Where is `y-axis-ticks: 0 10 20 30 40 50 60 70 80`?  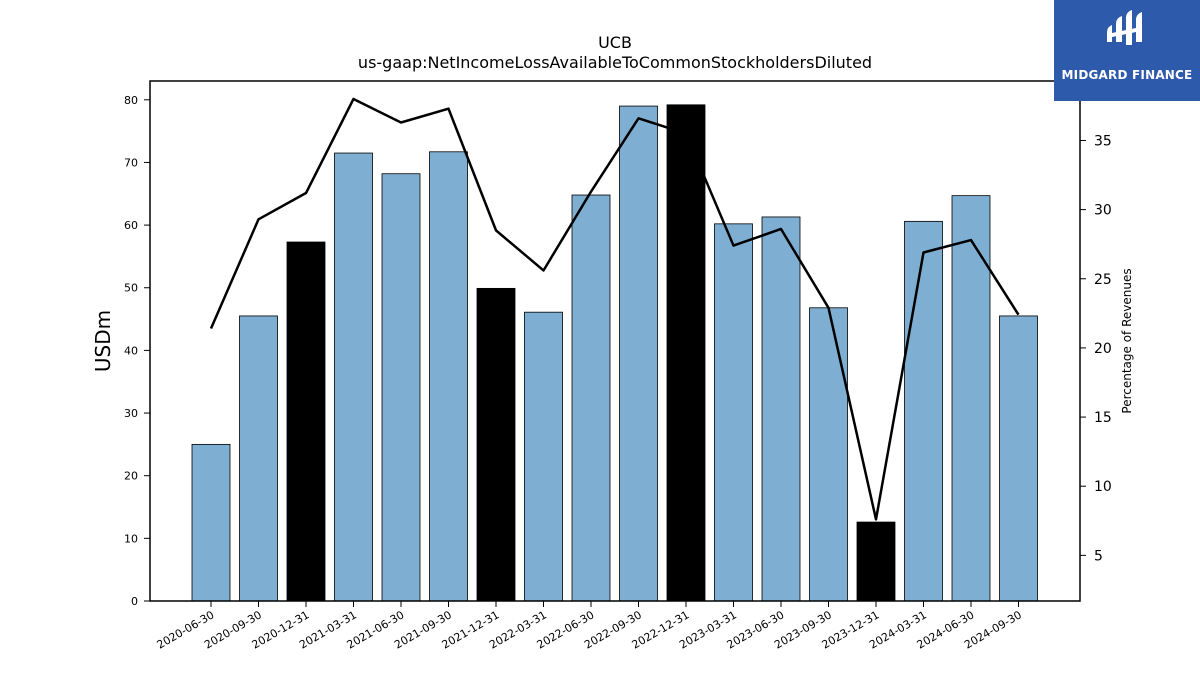 y-axis-ticks: 0 10 20 30 40 50 60 70 80 is located at coordinates (137, 351).